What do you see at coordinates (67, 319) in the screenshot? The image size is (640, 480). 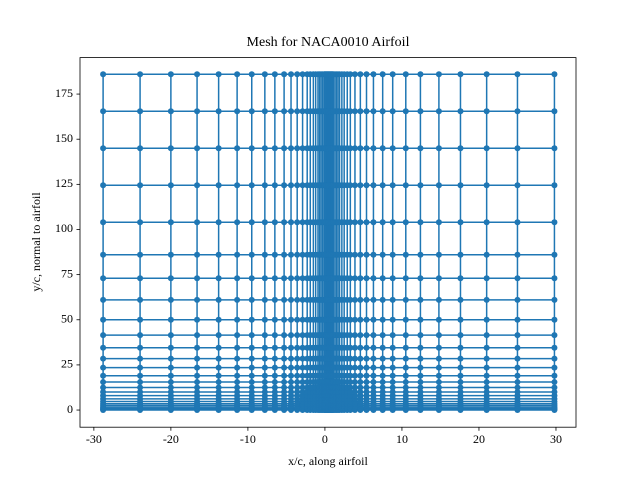 I see `y-tick-label: 50` at bounding box center [67, 319].